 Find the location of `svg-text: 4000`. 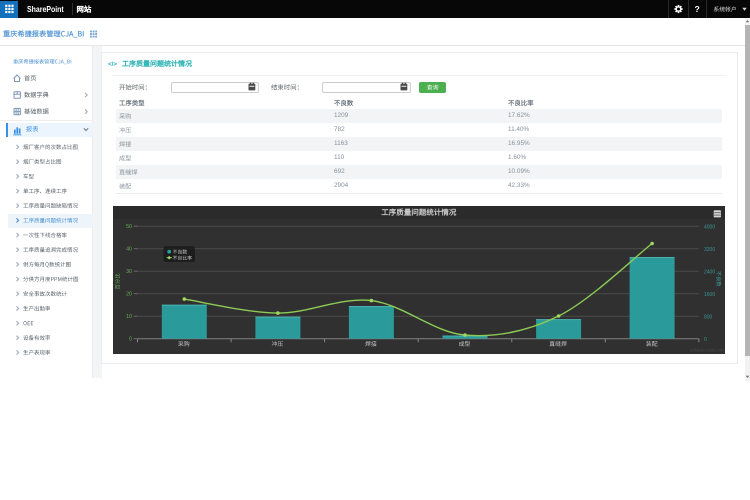

svg-text: 4000 is located at coordinates (709, 227).